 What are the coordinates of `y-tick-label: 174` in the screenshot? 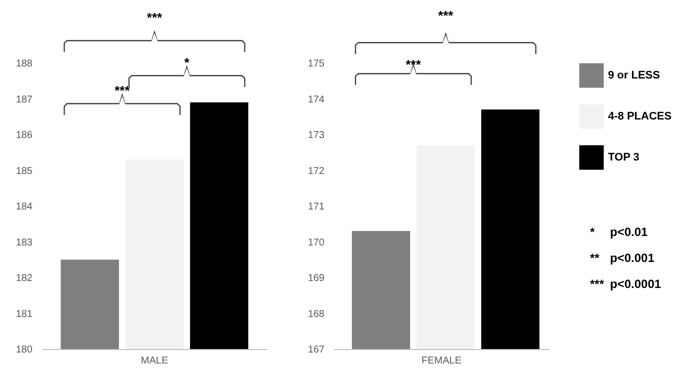 It's located at (316, 100).